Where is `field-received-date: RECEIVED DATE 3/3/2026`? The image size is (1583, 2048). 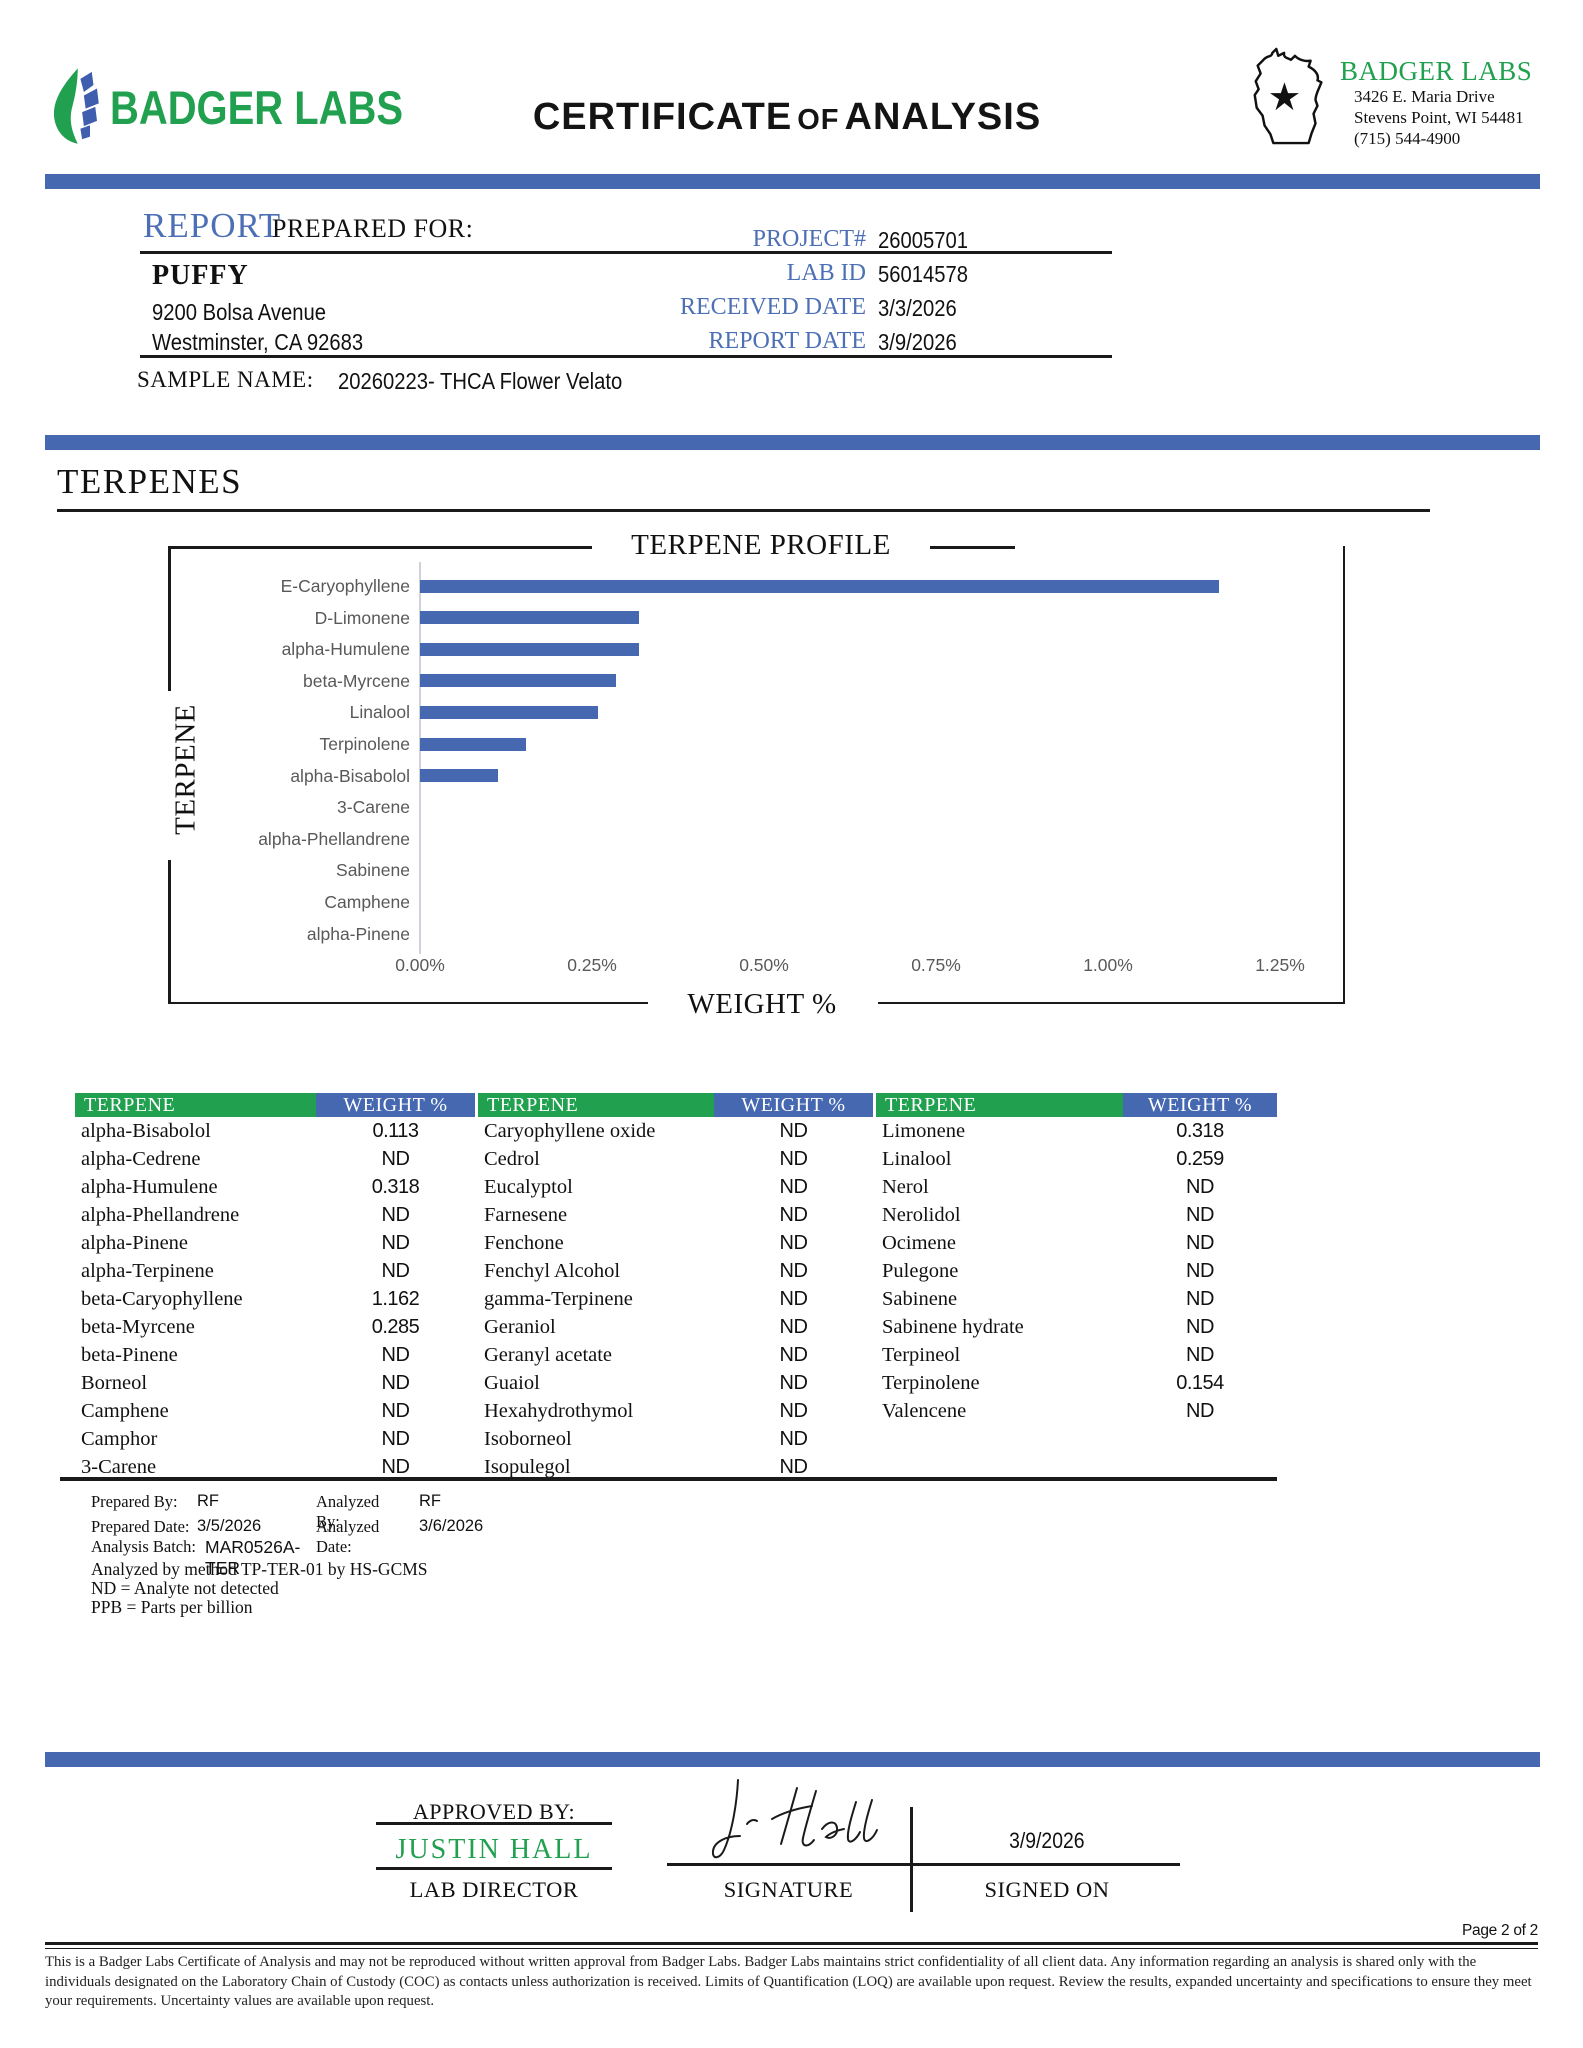 field-received-date: RECEIVED DATE 3/3/2026 is located at coordinates (820, 309).